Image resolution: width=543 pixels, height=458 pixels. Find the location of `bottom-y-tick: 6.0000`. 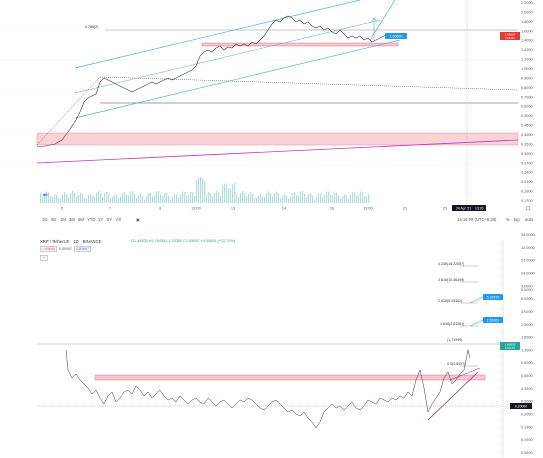

bottom-y-tick: 6.0000 is located at coordinates (527, 299).